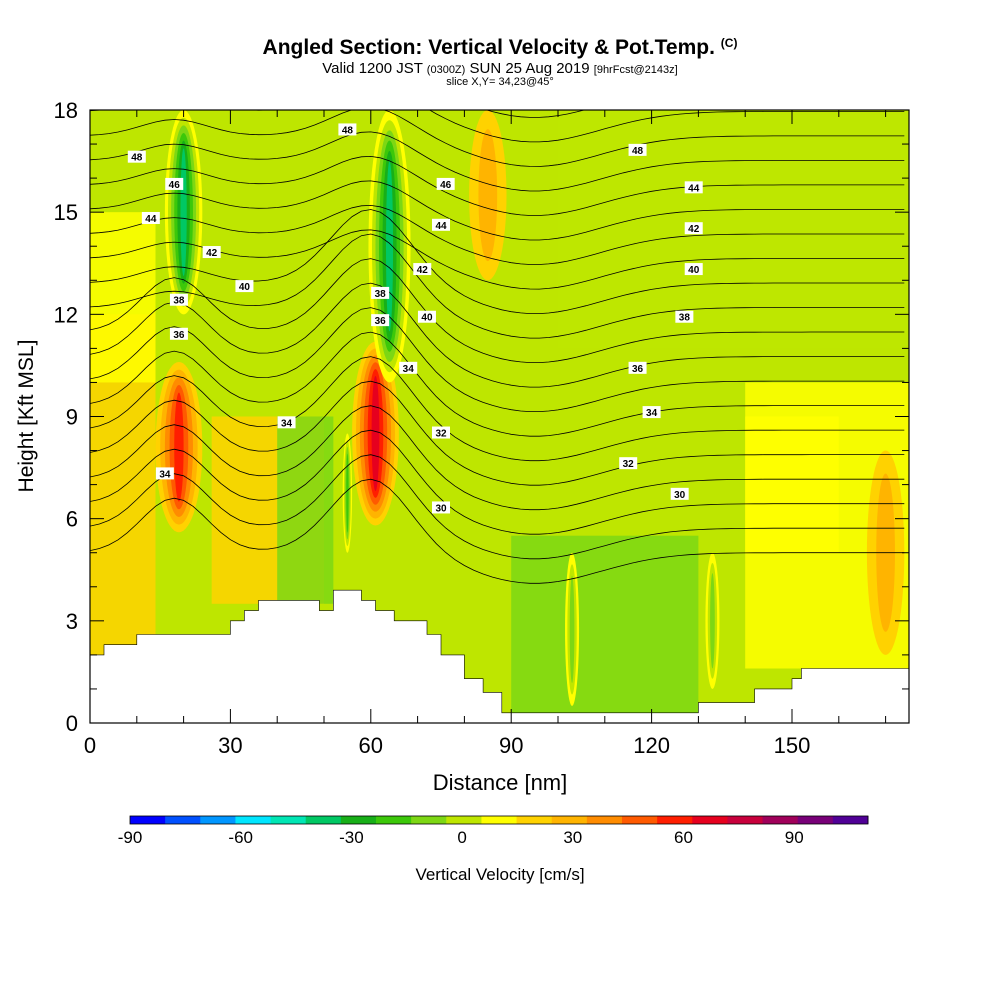 This screenshot has width=1000, height=1000. I want to click on colorbar-tick-label: 90, so click(794, 837).